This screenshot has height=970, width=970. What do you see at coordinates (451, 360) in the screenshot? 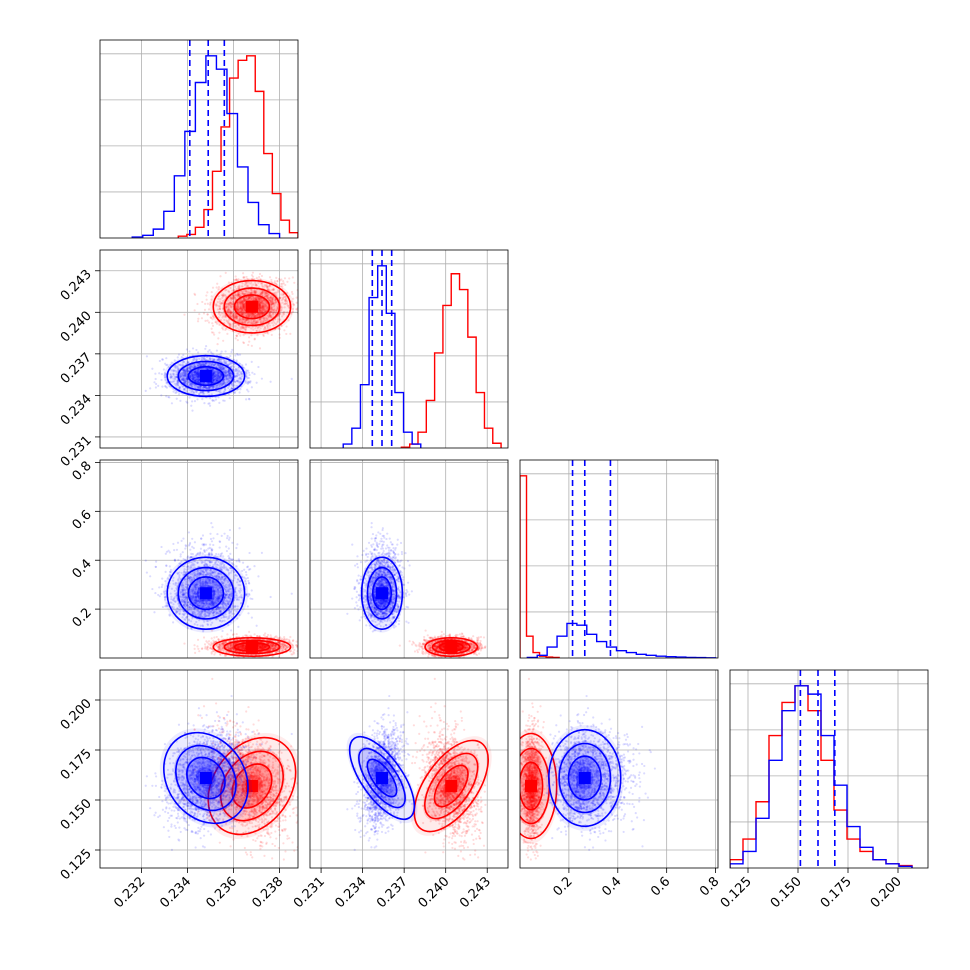
I see `histogram-red` at bounding box center [451, 360].